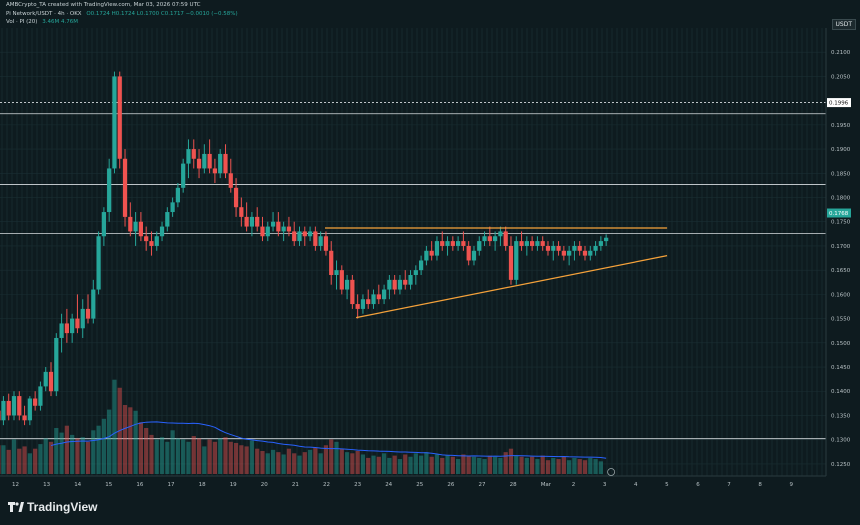 This screenshot has width=860, height=525. What do you see at coordinates (46, 485) in the screenshot?
I see `x-tick-label: 13` at bounding box center [46, 485].